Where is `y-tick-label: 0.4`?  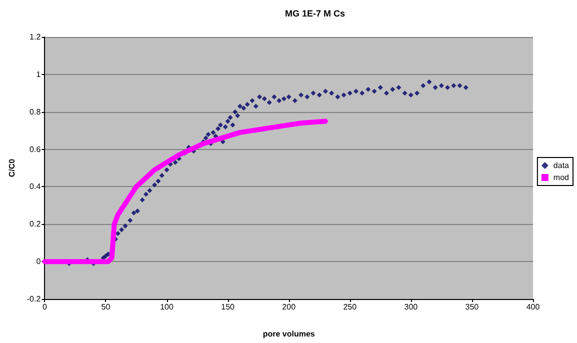
y-tick-label: 0.4 is located at coordinates (36, 187).